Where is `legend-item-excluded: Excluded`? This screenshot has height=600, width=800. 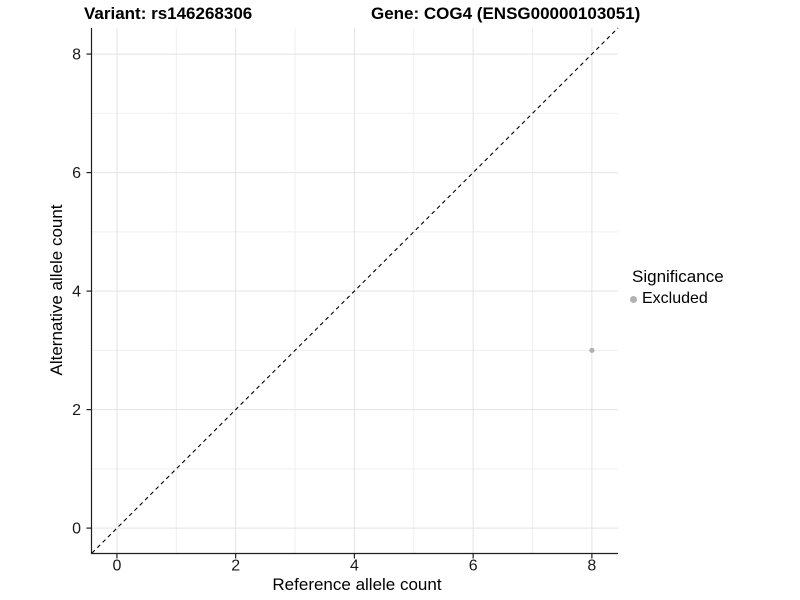
legend-item-excluded: Excluded is located at coordinates (677, 299).